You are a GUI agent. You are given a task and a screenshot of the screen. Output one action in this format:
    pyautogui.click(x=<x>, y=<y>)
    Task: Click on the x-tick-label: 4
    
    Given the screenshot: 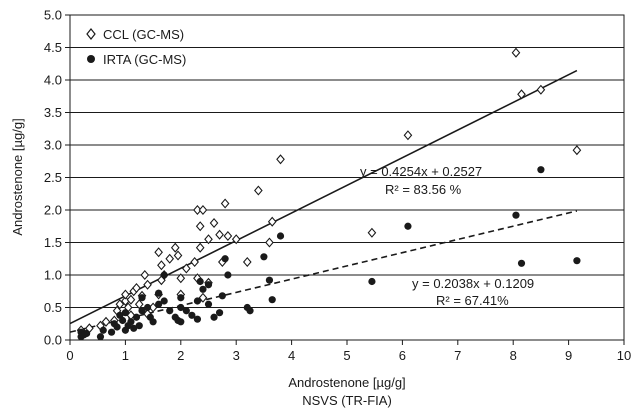 What is the action you would take?
    pyautogui.click(x=291, y=355)
    